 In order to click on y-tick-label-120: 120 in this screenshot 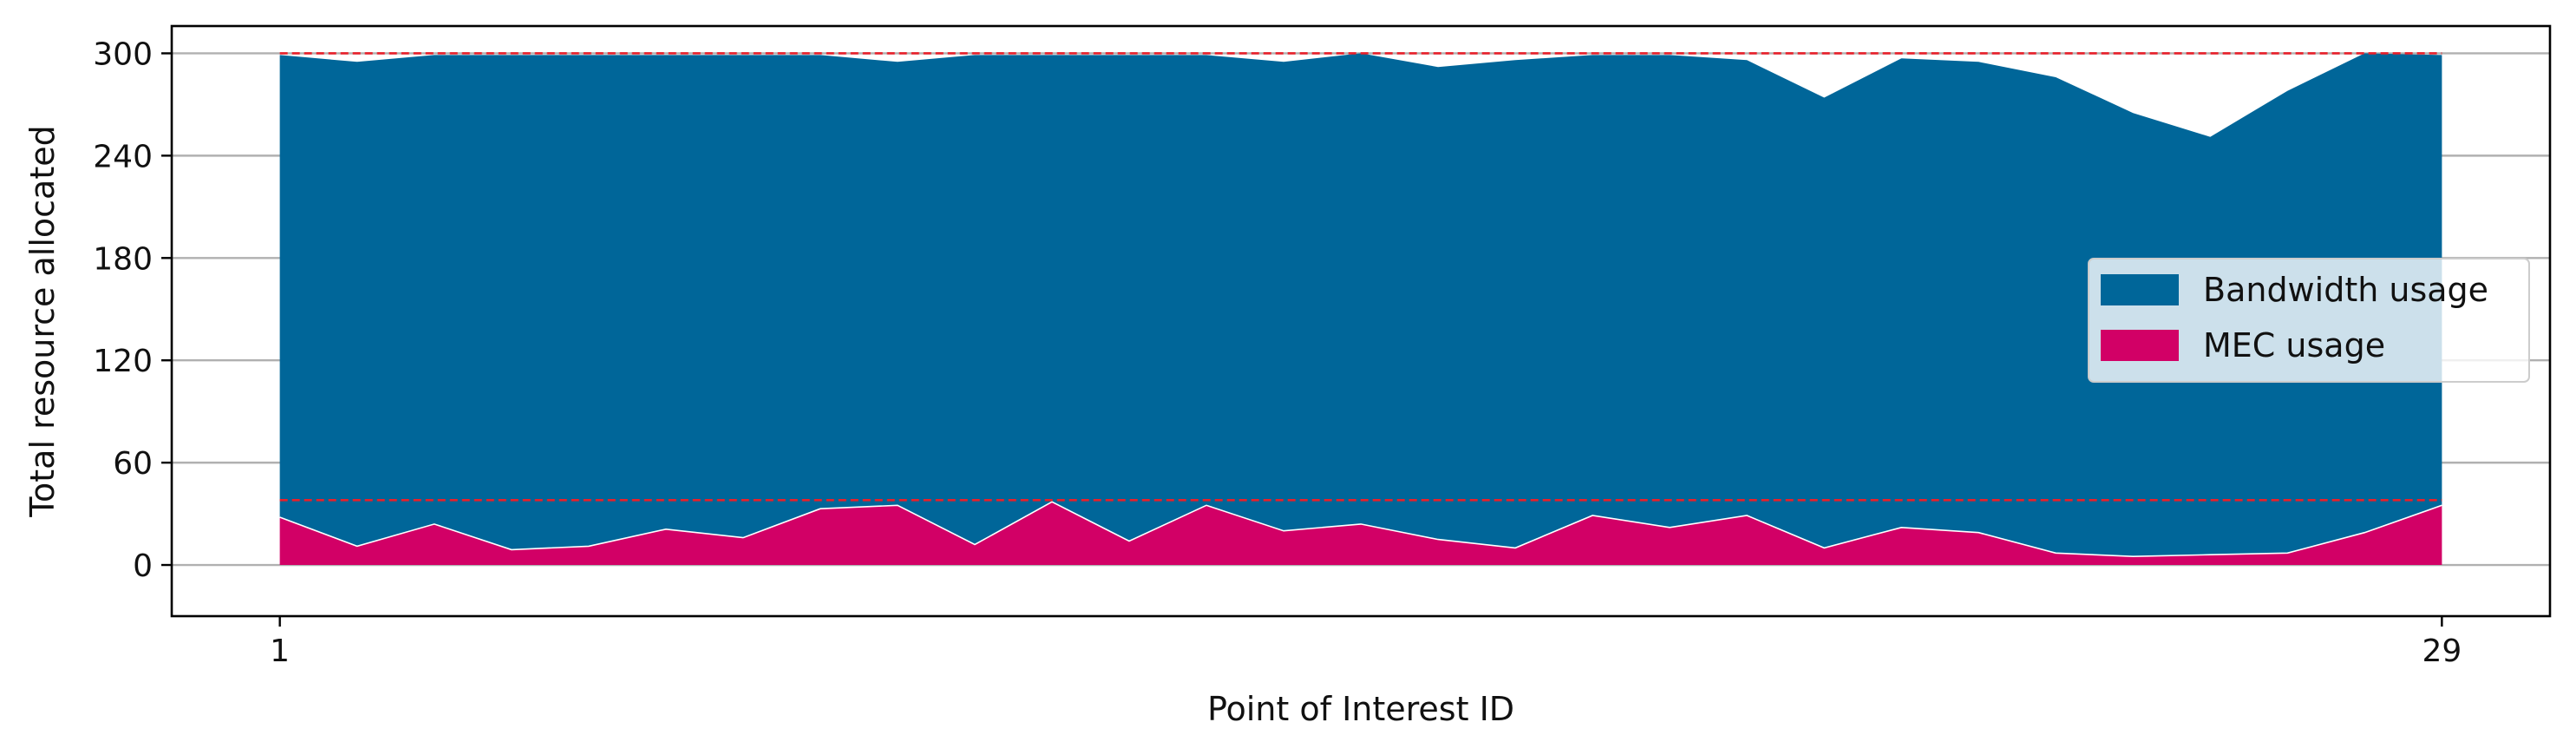, I will do `click(123, 361)`.